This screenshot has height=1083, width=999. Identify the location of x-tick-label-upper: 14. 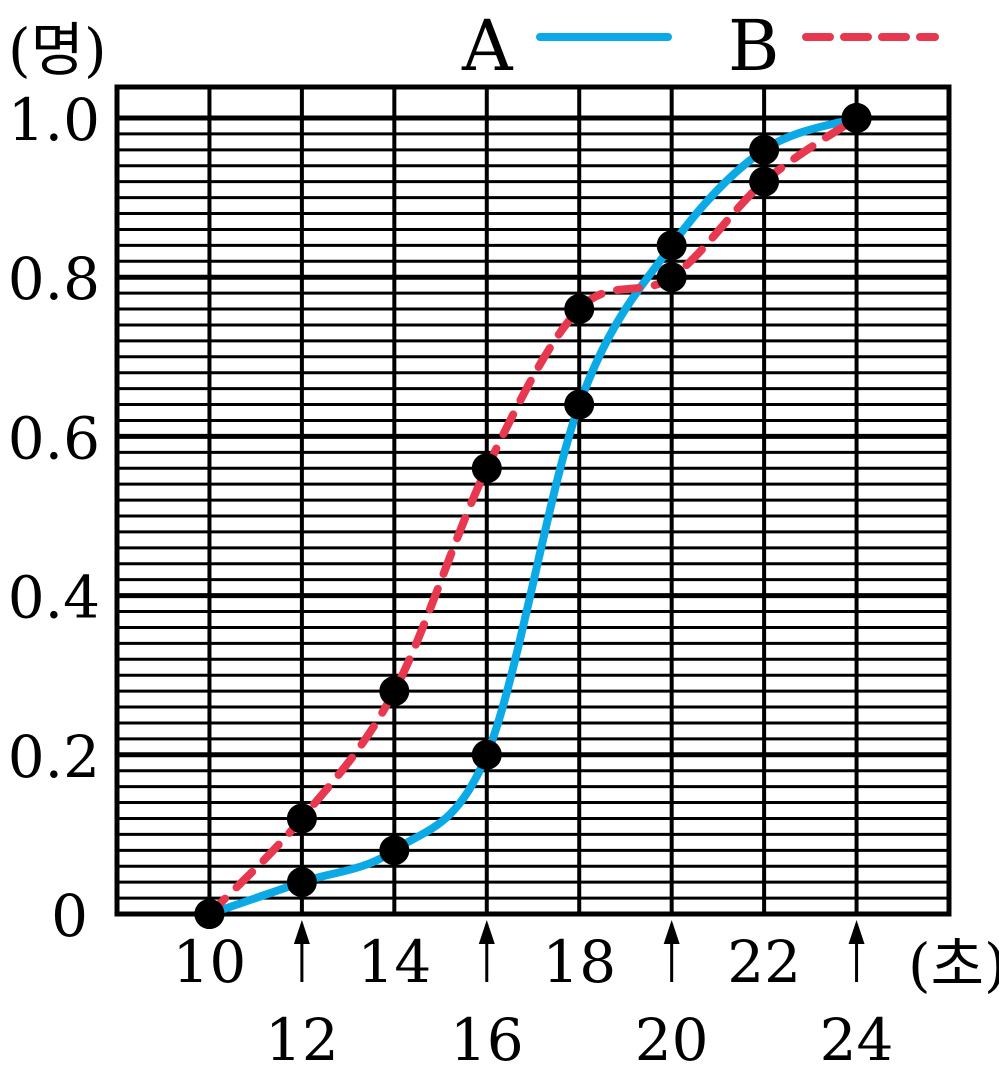
(394, 962).